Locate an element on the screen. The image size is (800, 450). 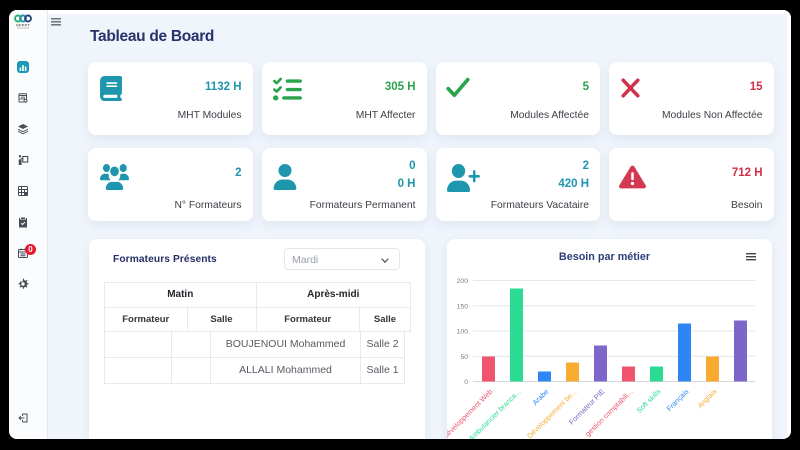
svg-text: 50 is located at coordinates (464, 357).